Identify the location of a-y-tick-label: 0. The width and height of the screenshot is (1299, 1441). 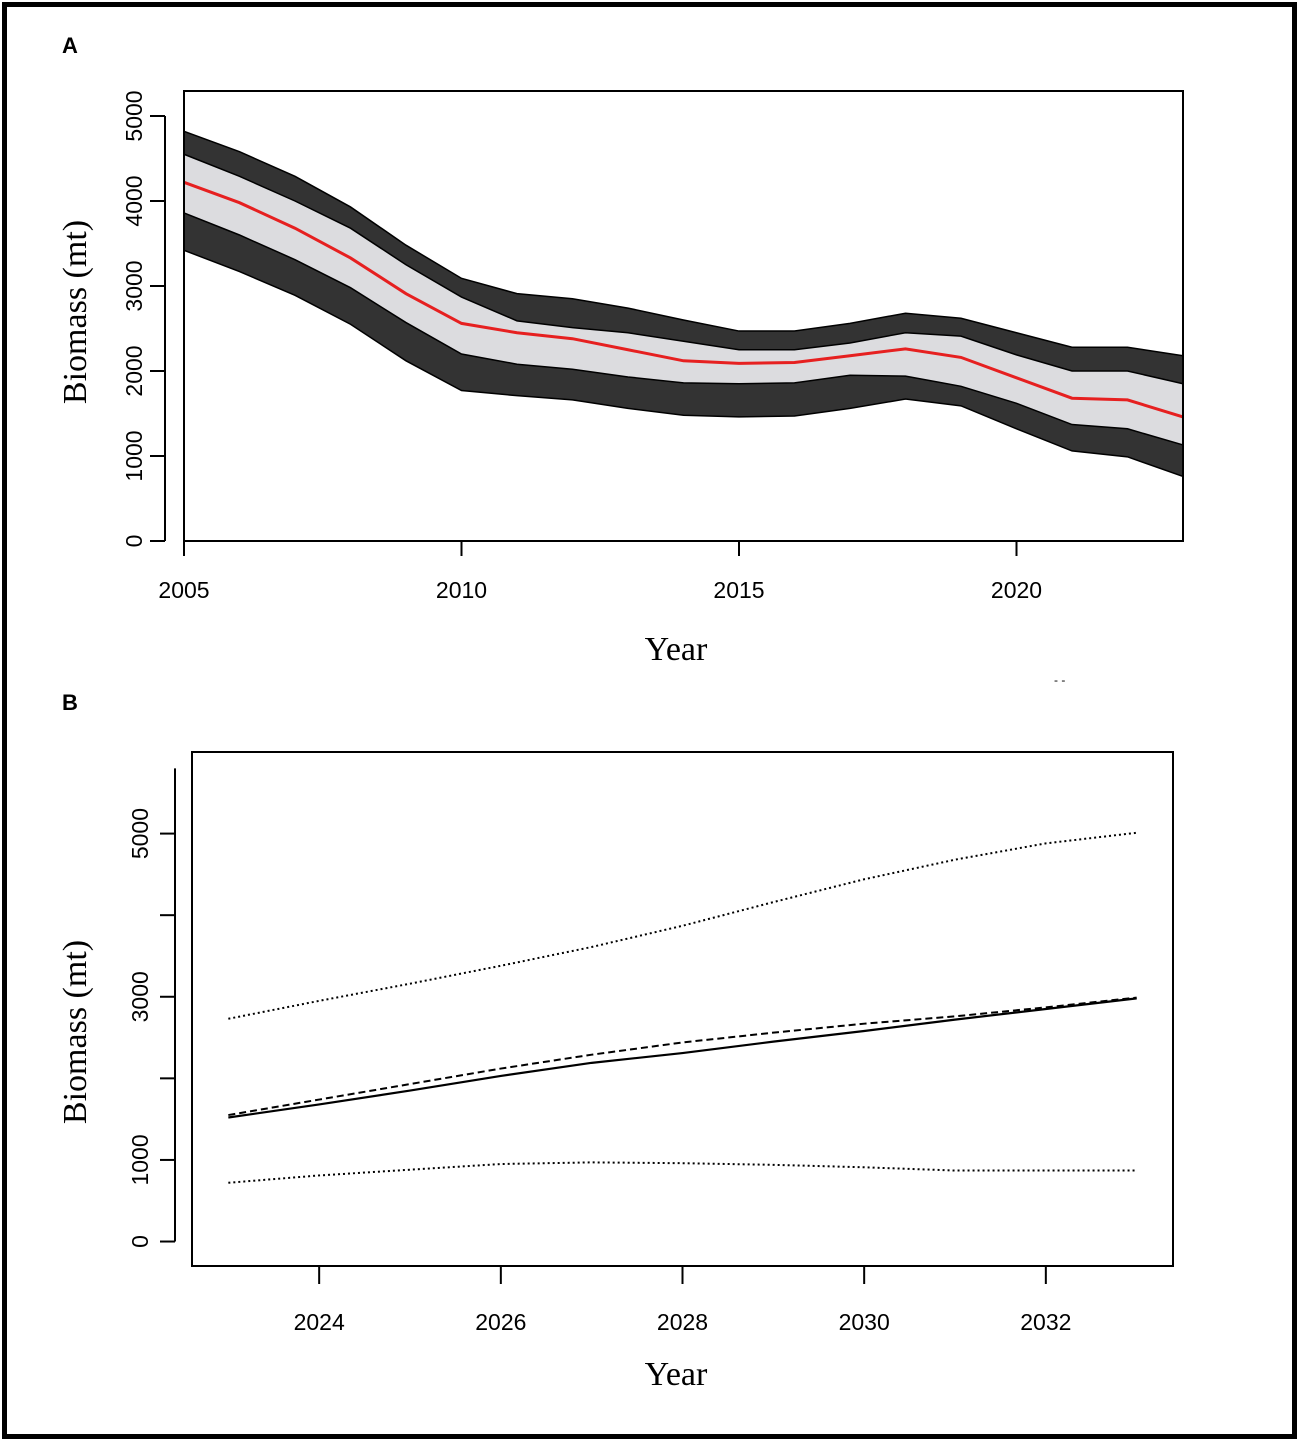
(134, 541).